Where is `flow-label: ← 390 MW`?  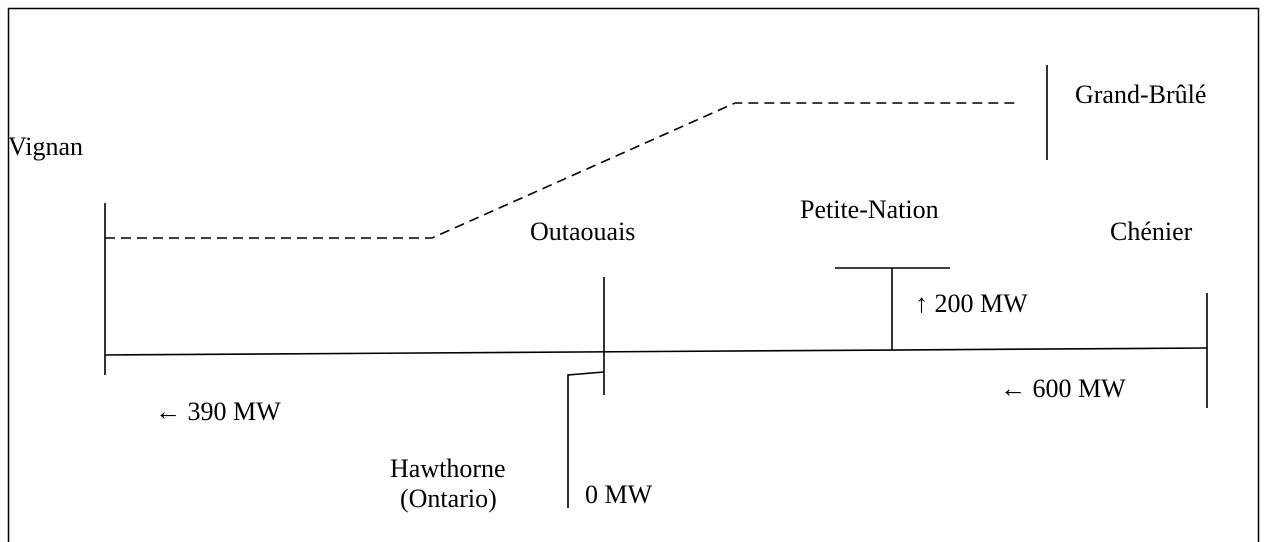 flow-label: ← 390 MW is located at coordinates (218, 411).